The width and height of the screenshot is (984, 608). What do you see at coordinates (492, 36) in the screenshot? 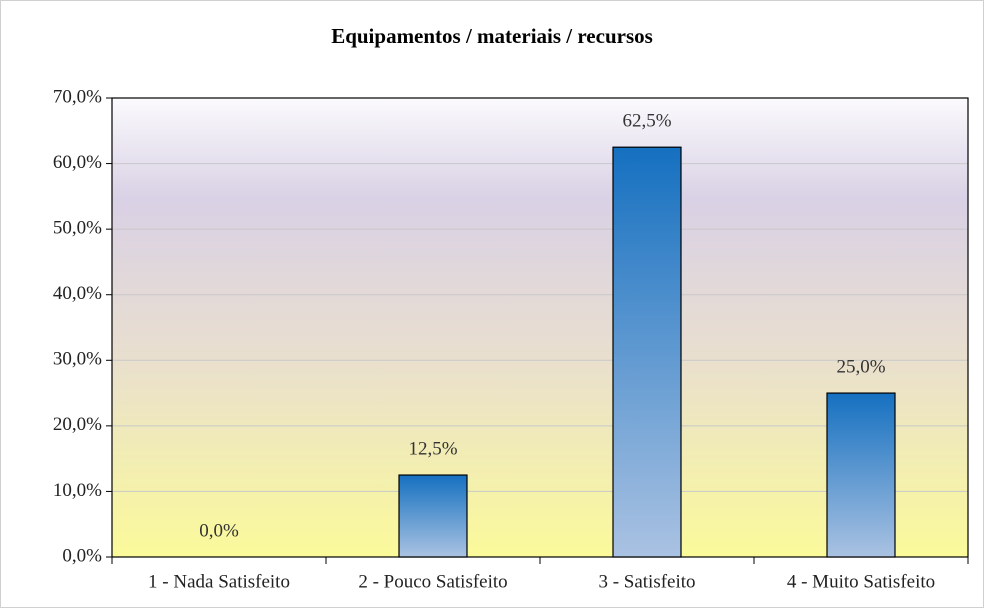
I see `chart-title: Equipamentos / materiais / recursos` at bounding box center [492, 36].